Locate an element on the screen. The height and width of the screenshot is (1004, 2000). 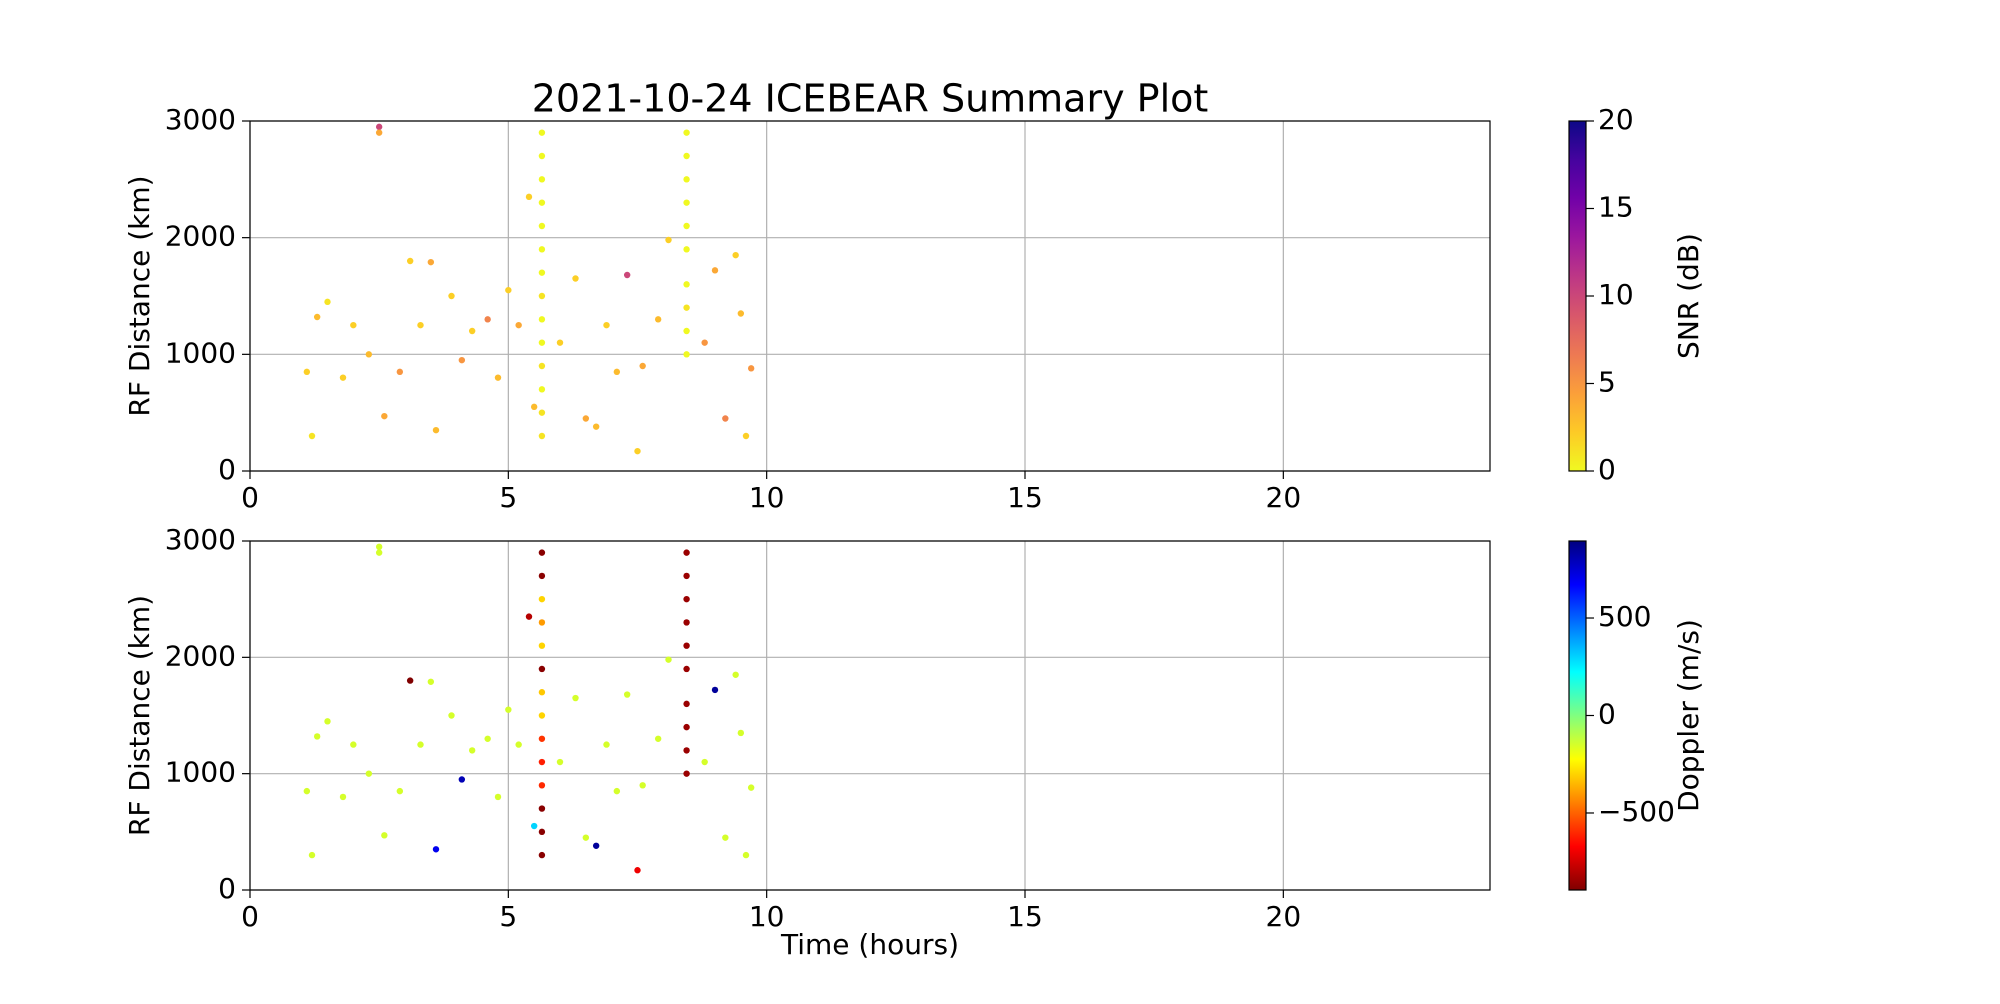
x-tick-label: 5 is located at coordinates (508, 497).